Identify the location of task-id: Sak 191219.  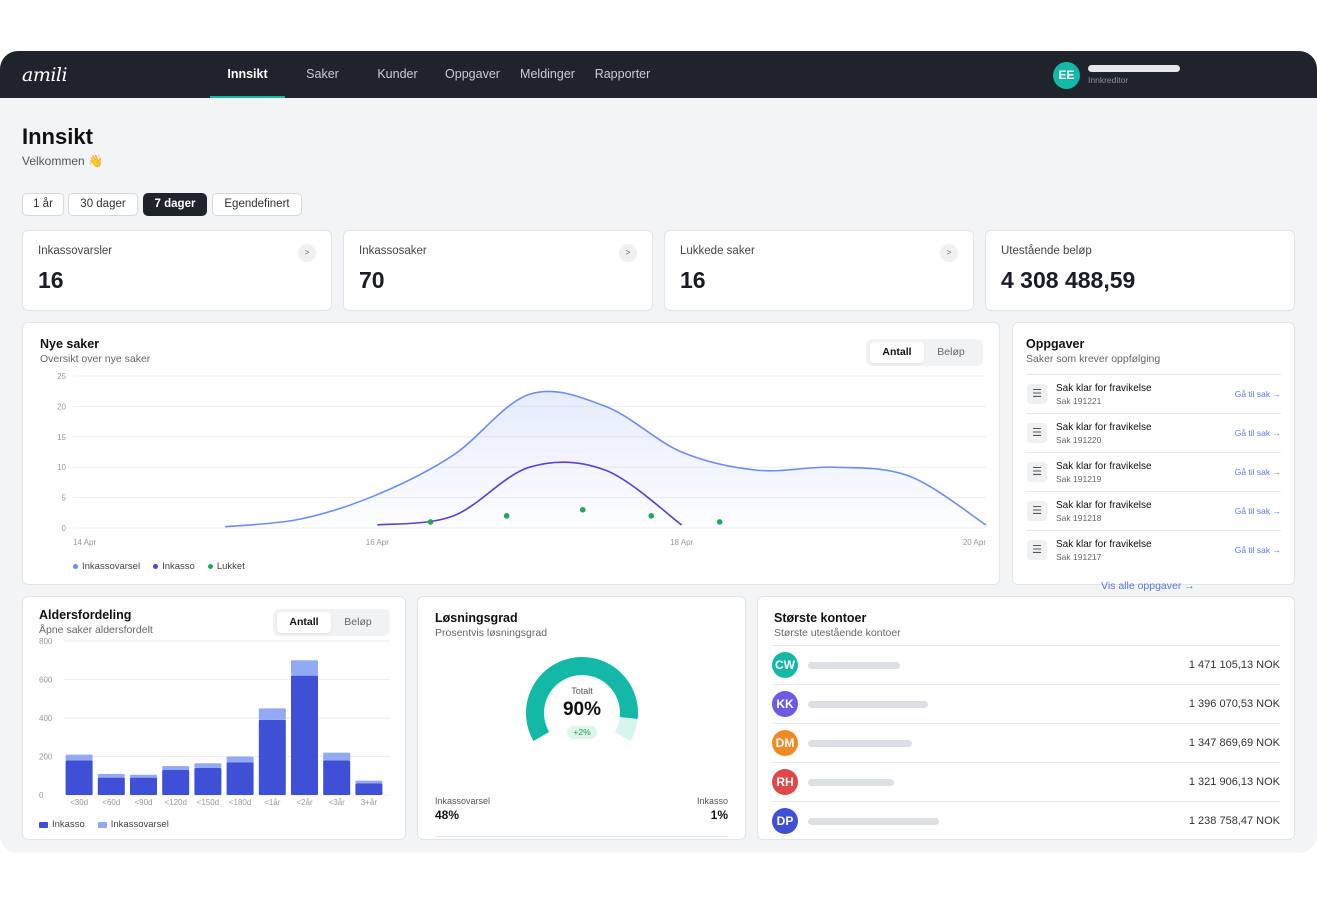
(1079, 479).